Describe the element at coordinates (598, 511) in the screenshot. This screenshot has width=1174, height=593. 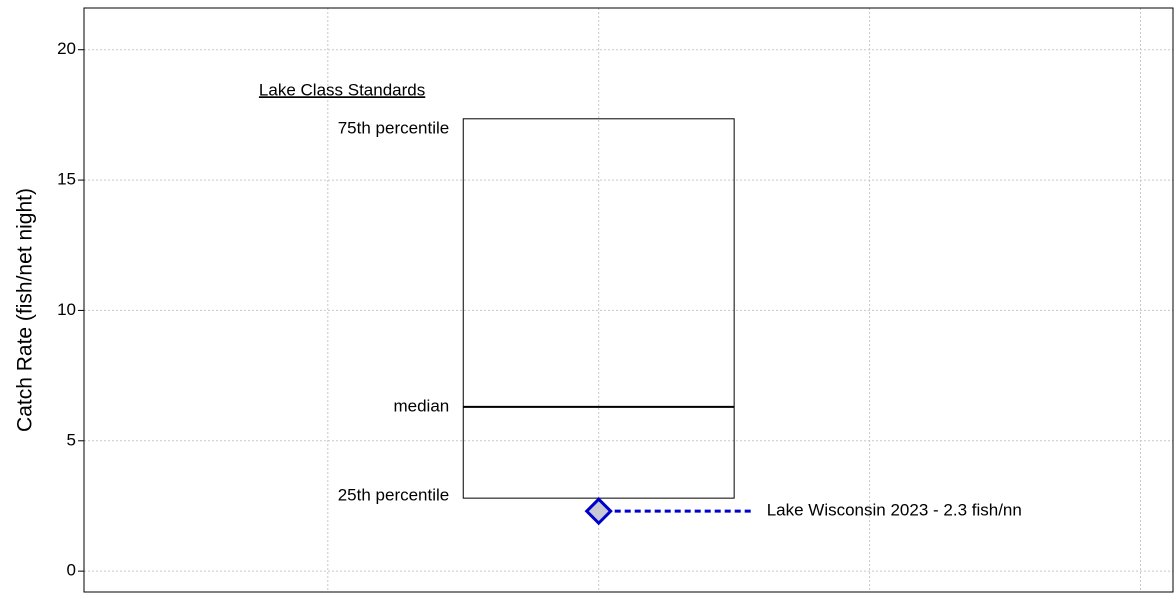
I see `point` at that location.